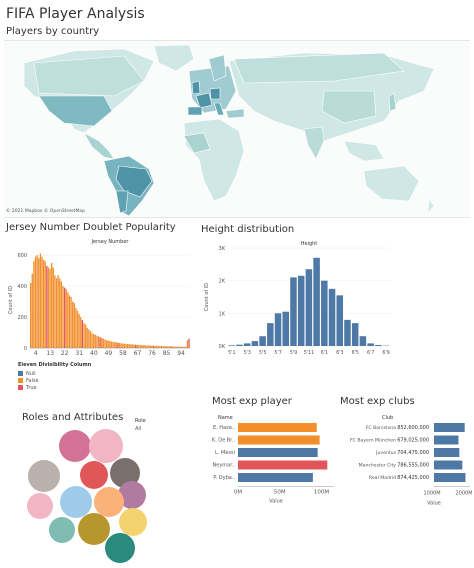 Image resolution: width=474 pixels, height=568 pixels. What do you see at coordinates (217, 68) in the screenshot?
I see `map-scandinavia` at bounding box center [217, 68].